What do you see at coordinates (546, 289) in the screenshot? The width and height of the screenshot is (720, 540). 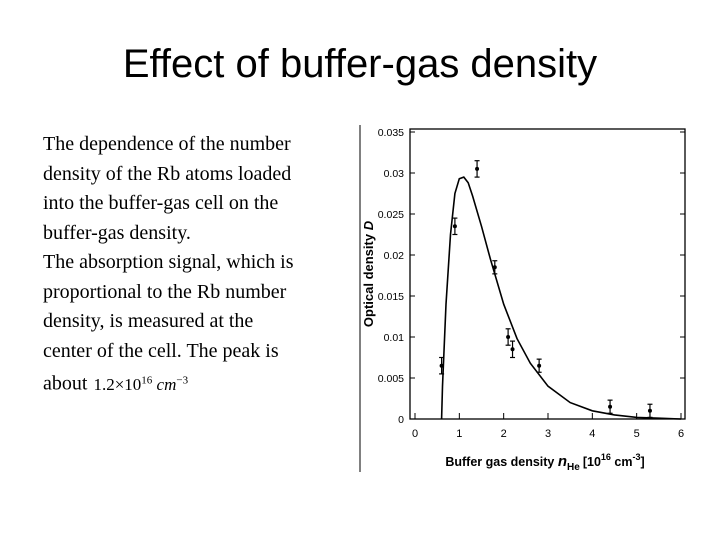 I see `data-points-group` at bounding box center [546, 289].